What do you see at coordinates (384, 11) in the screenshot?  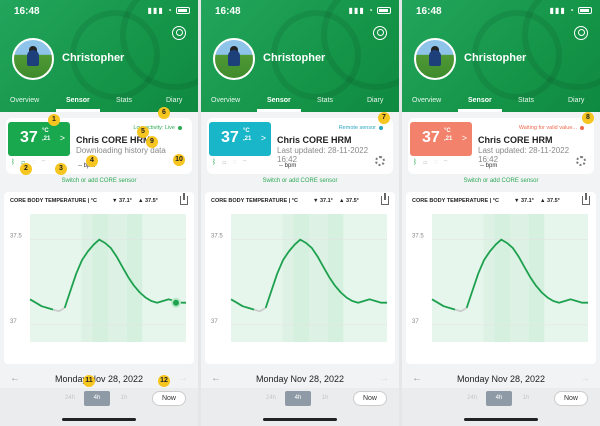 I see `battery-icon` at bounding box center [384, 11].